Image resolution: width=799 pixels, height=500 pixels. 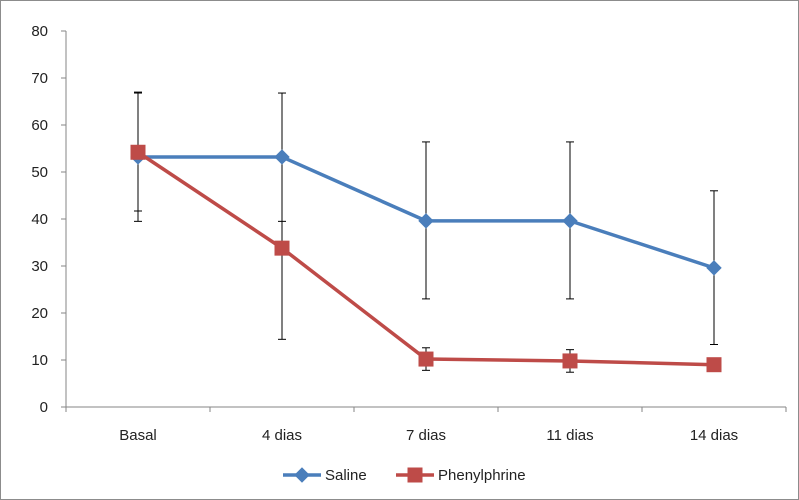 I want to click on x-tick-label: 11 dias, so click(x=569, y=435).